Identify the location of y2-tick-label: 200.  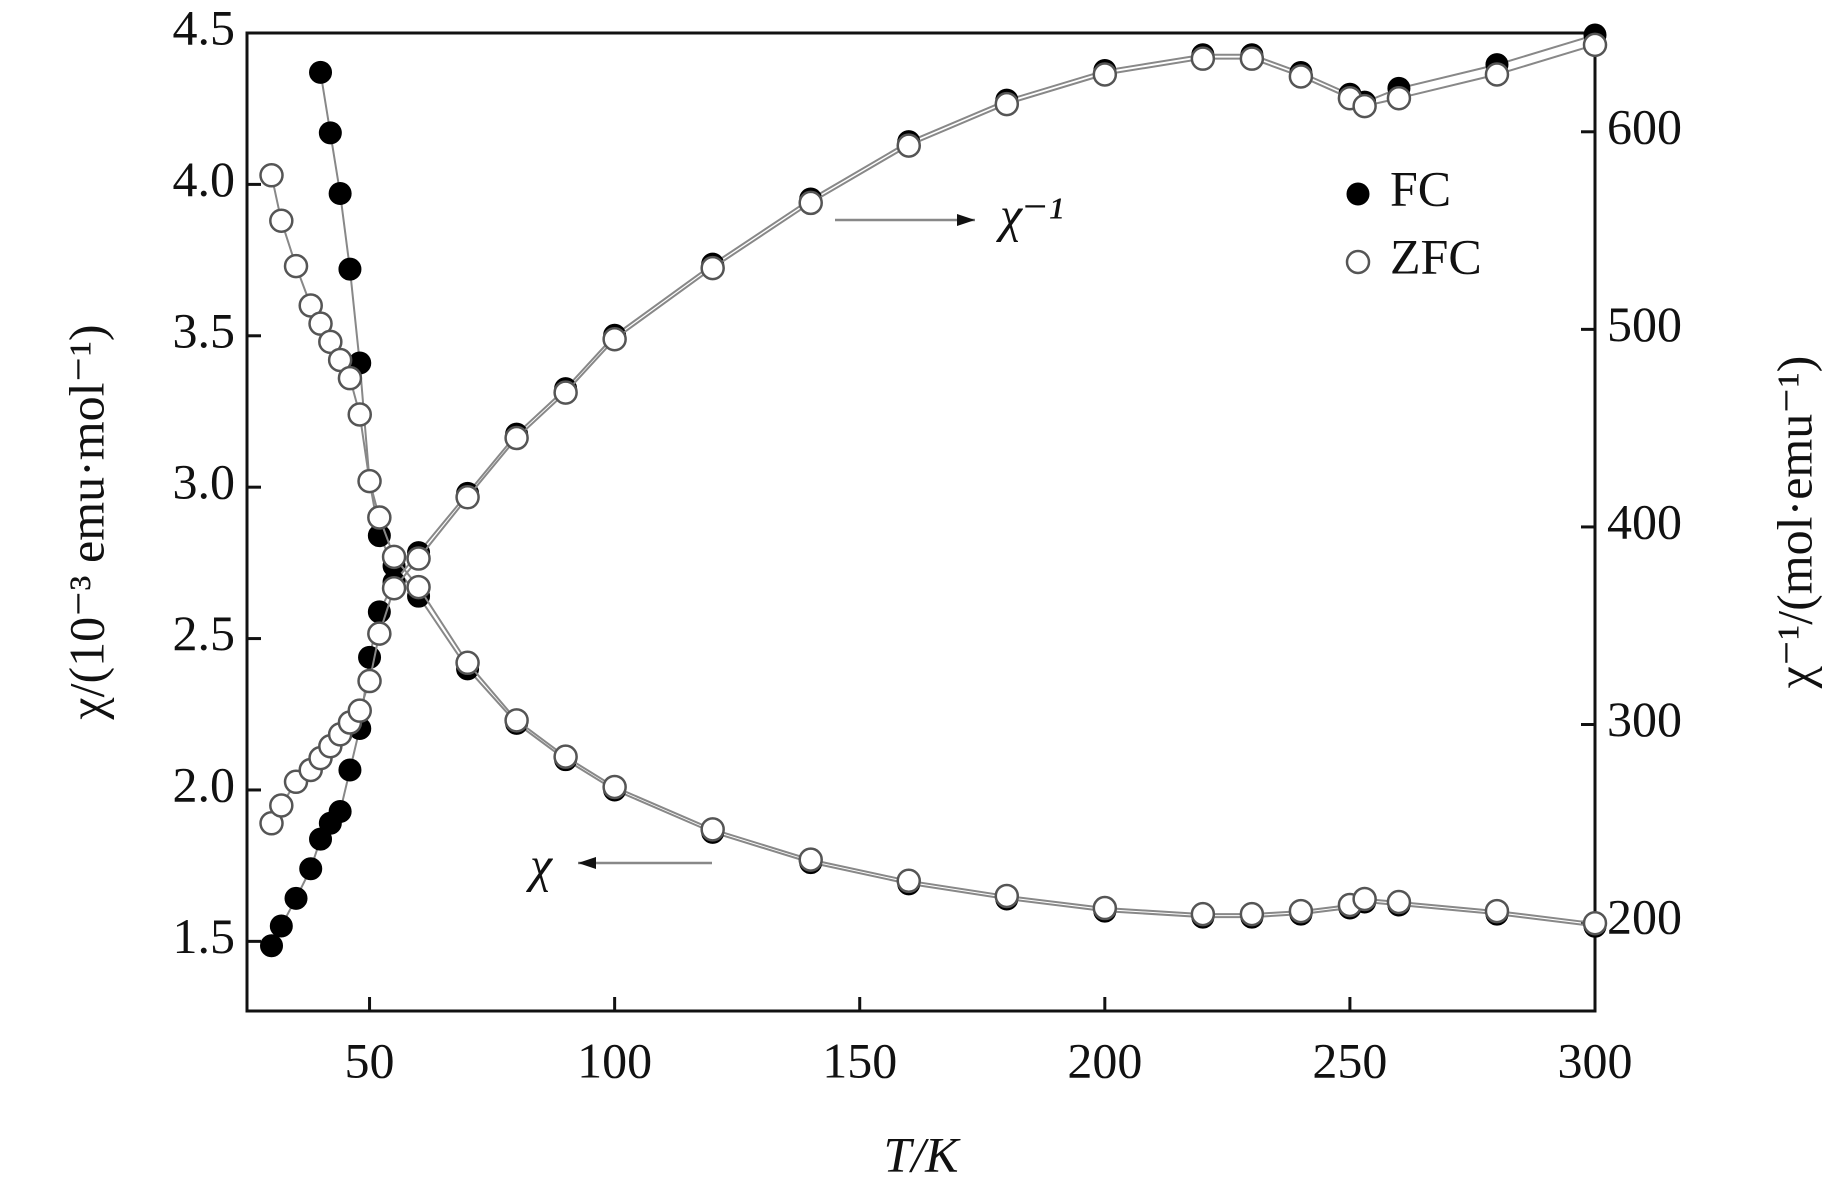
(1644, 917).